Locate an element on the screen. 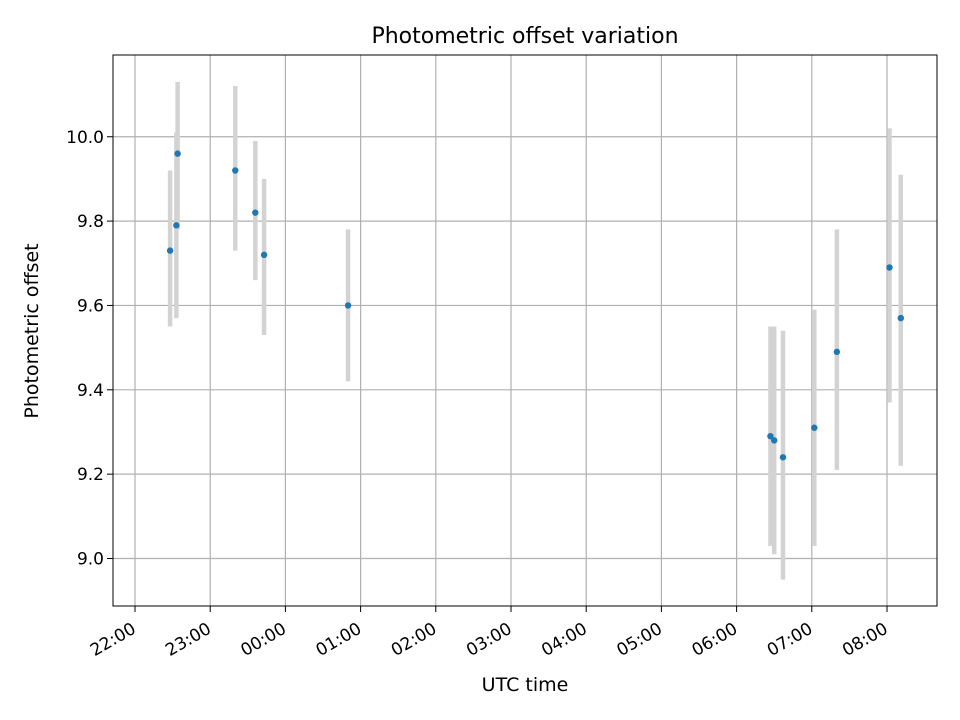  y-tick-label: 9.4 is located at coordinates (90, 391).